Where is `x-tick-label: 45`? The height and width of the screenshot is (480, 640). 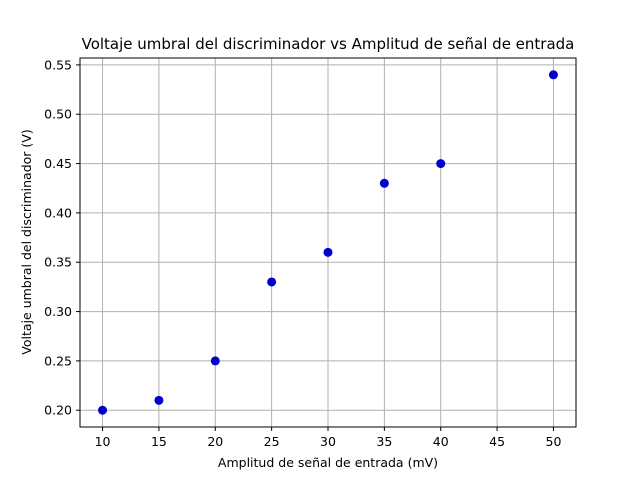
x-tick-label: 45 is located at coordinates (497, 441).